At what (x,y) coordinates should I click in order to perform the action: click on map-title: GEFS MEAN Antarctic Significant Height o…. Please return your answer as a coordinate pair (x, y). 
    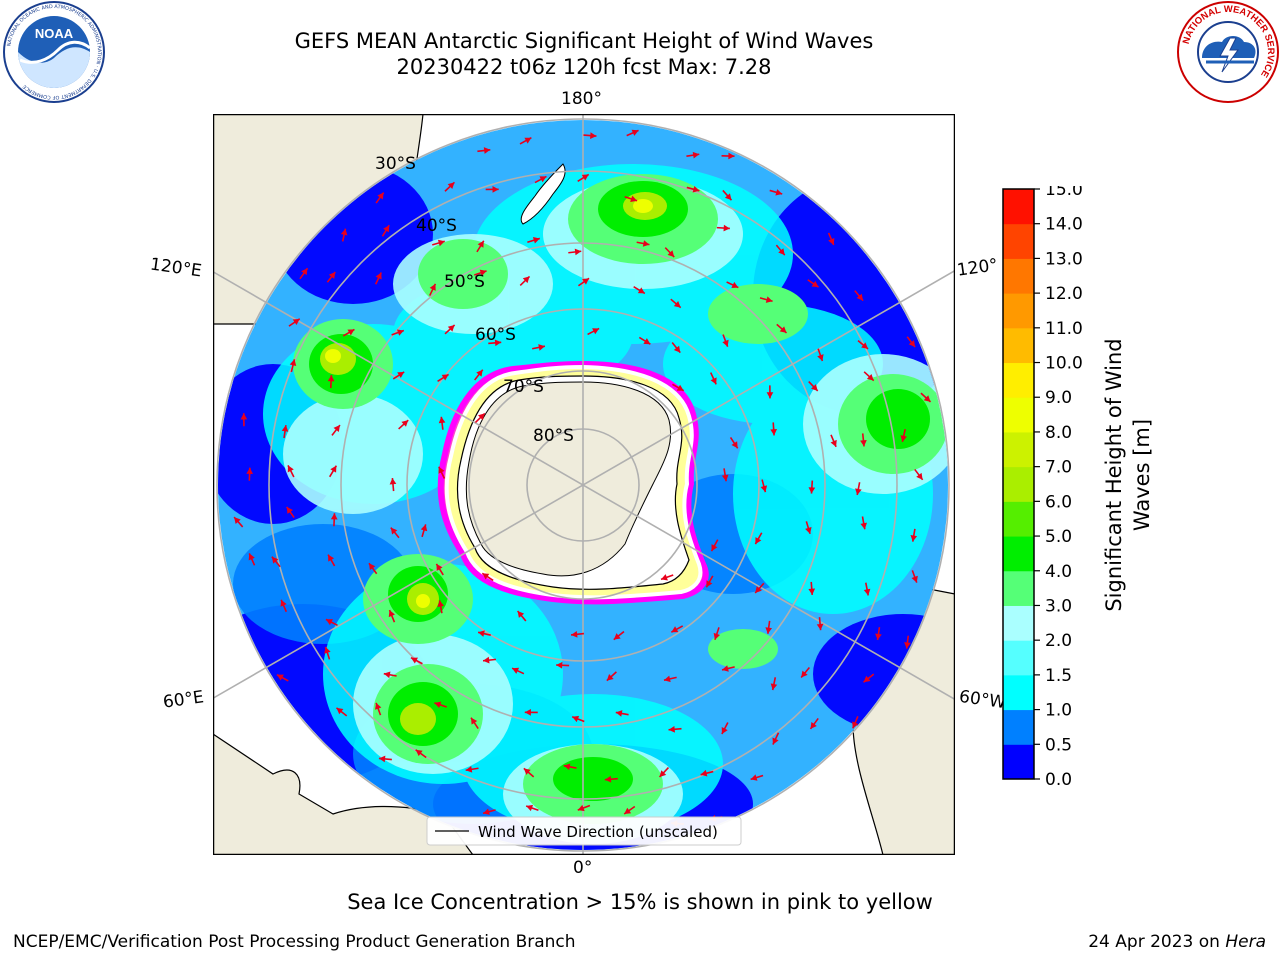
    Looking at the image, I should click on (584, 41).